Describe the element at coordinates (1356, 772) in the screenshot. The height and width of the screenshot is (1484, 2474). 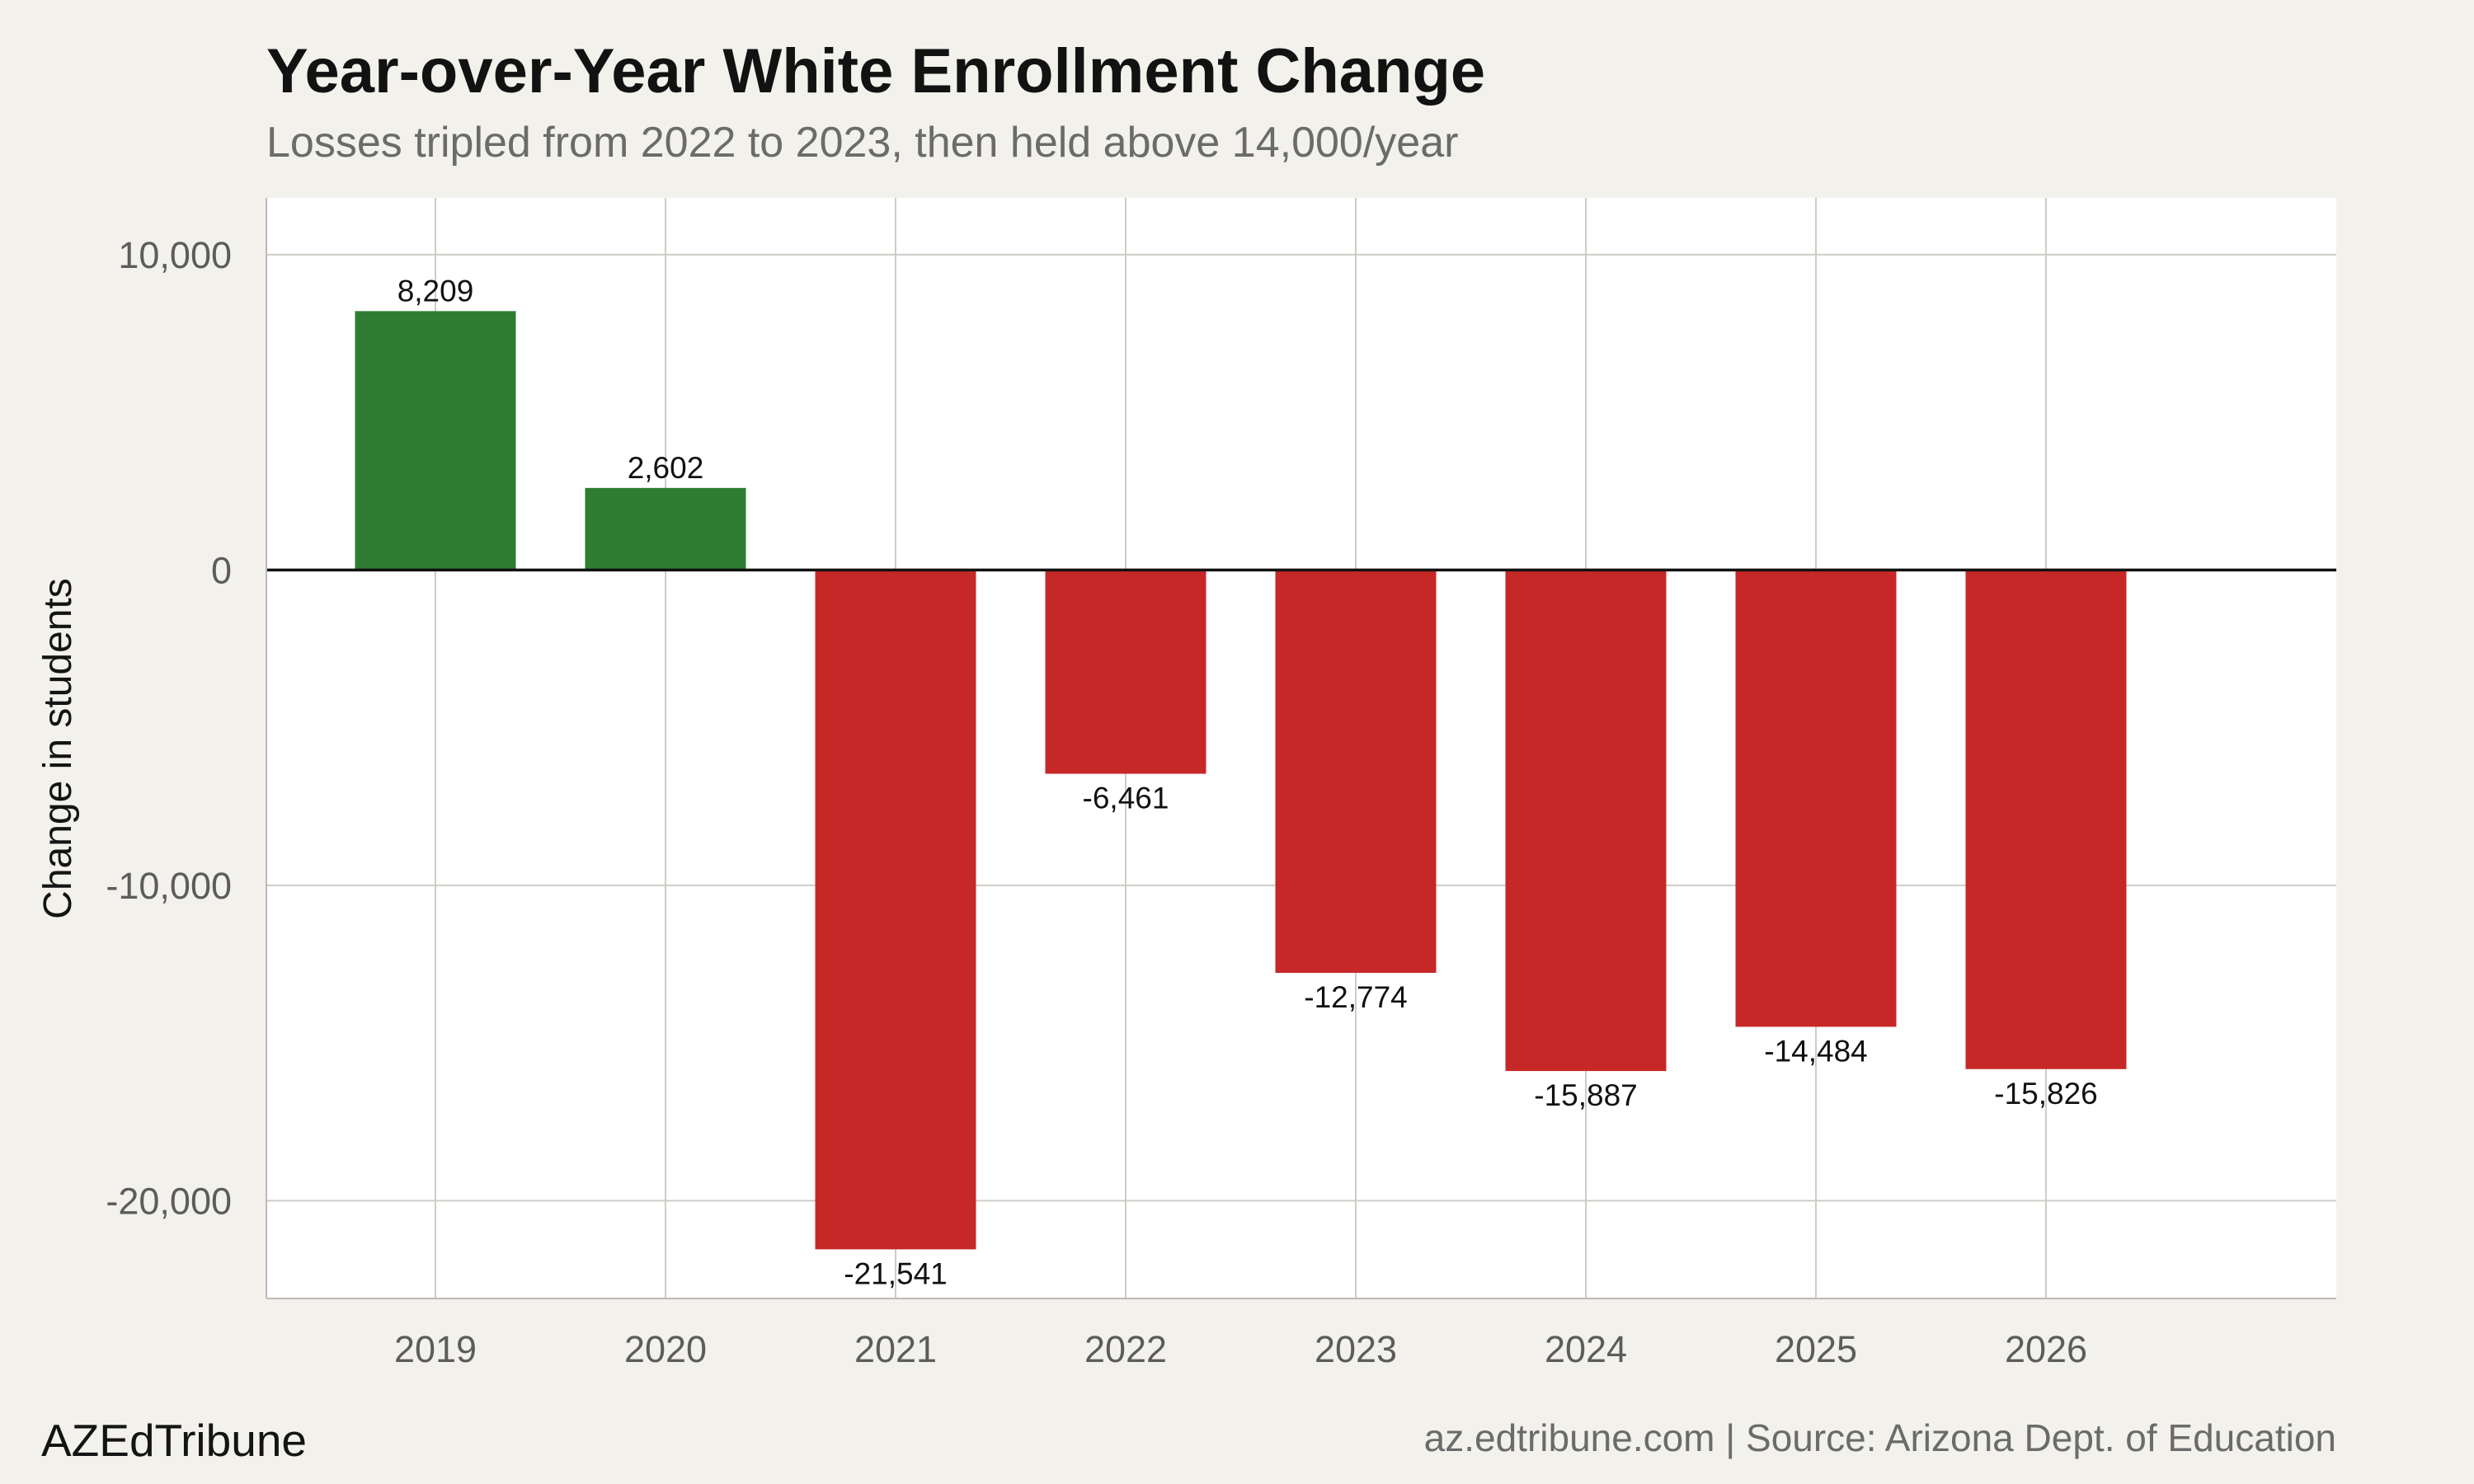
I see `bar-2023` at that location.